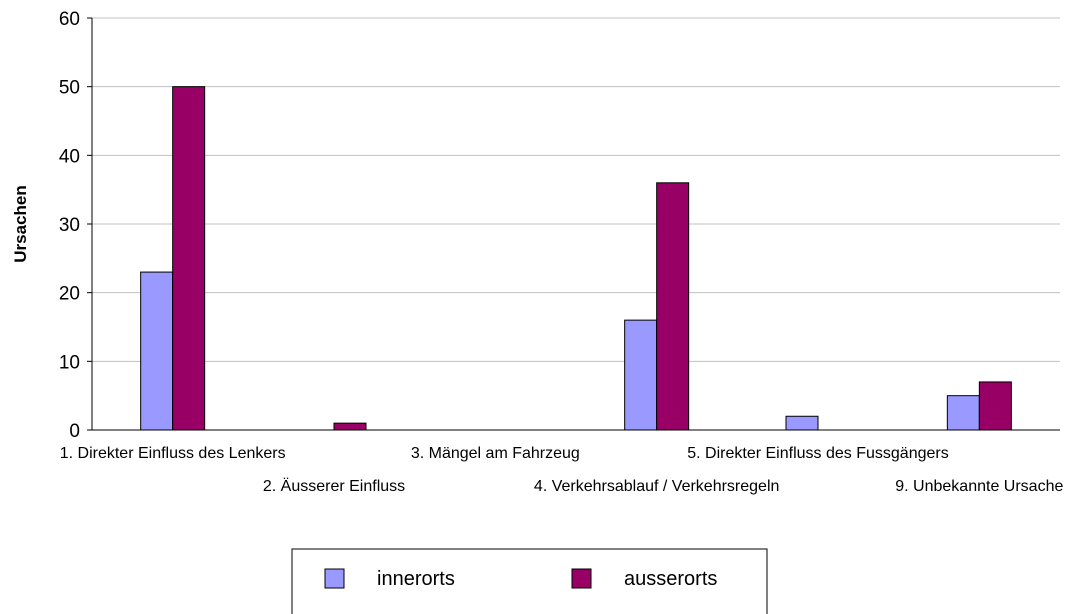 The image size is (1083, 614). Describe the element at coordinates (69, 225) in the screenshot. I see `y-tick-label: 30` at that location.